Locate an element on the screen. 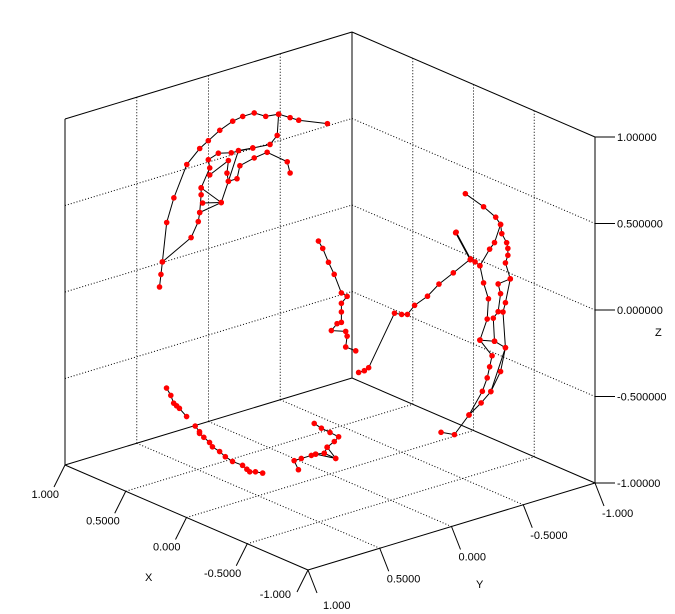  x-tick-label: -1.000 is located at coordinates (275, 595).